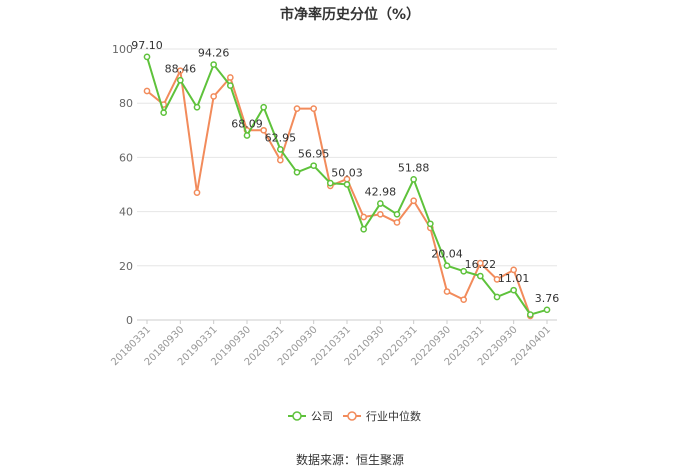 The height and width of the screenshot is (474, 700). What do you see at coordinates (322, 416) in the screenshot?
I see `legend-label: 公司` at bounding box center [322, 416].